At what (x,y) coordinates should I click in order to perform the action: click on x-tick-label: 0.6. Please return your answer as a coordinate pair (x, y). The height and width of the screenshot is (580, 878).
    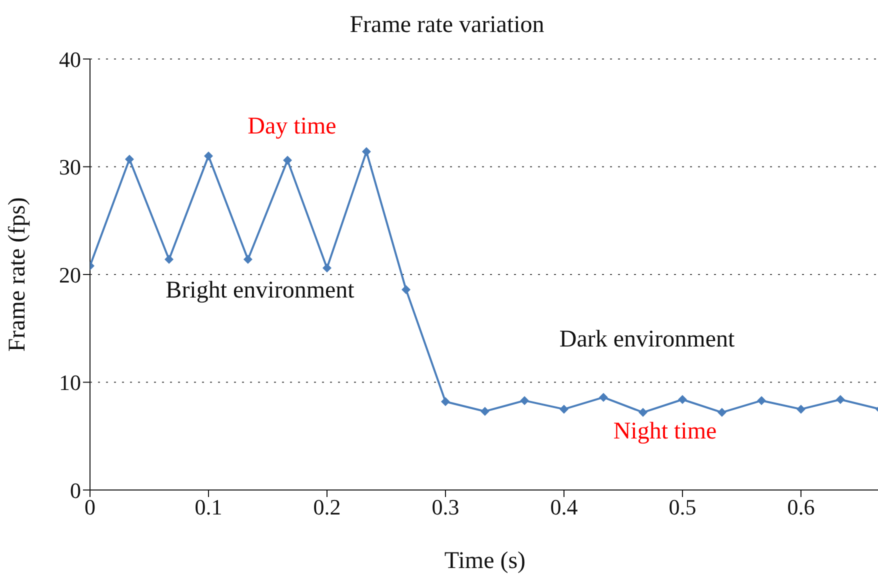
    Looking at the image, I should click on (801, 507).